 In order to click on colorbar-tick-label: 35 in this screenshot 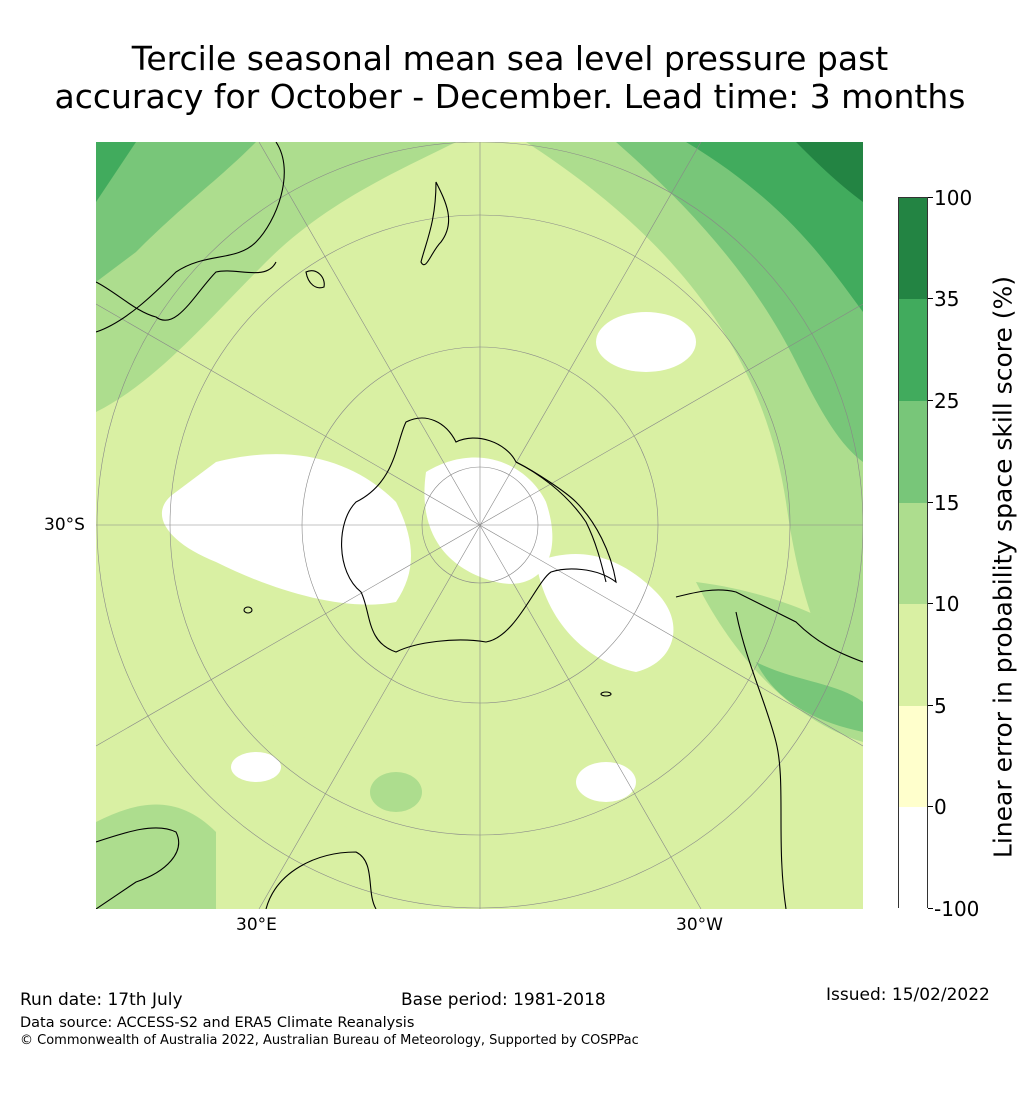, I will do `click(947, 299)`.